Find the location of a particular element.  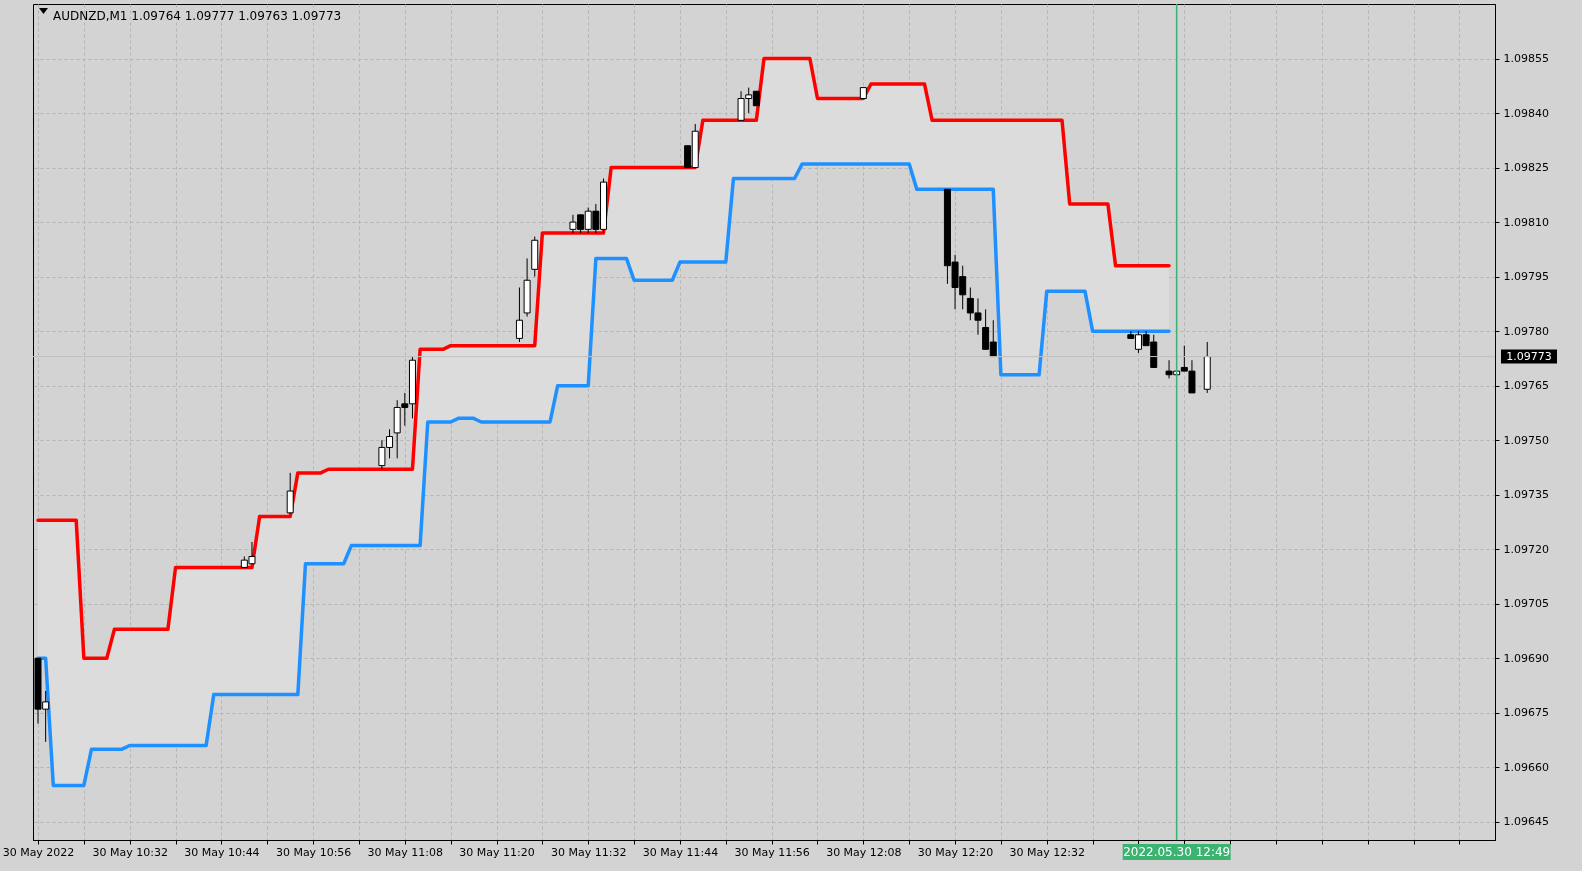

y-tick-label: 1.09780 is located at coordinates (1526, 331).